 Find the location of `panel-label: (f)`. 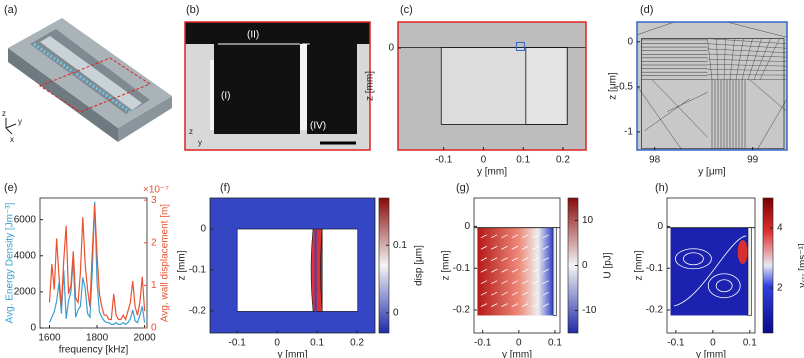

panel-label: (f) is located at coordinates (225, 188).